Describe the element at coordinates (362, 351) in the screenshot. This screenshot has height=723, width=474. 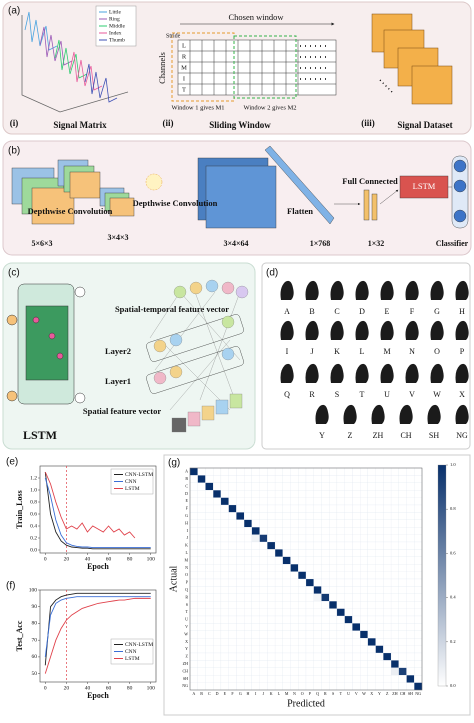
I see `letter-label: L` at that location.